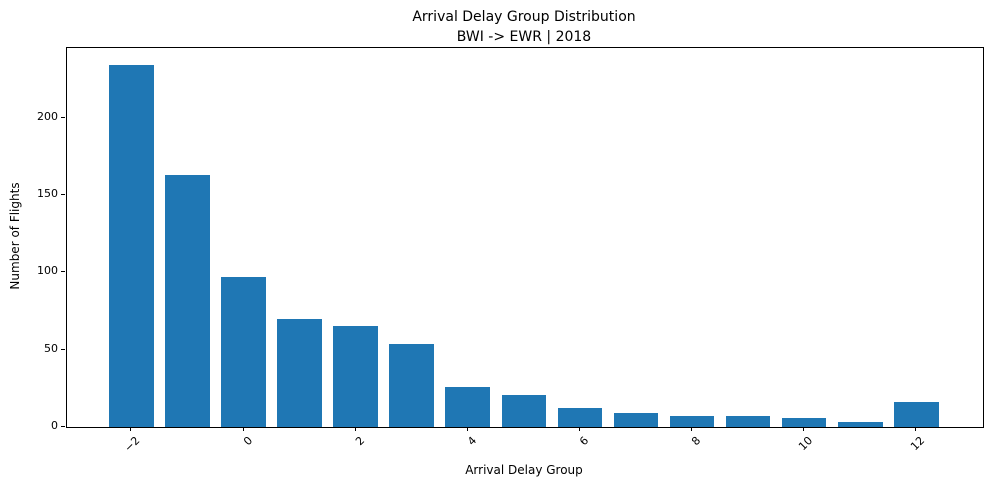 The height and width of the screenshot is (490, 989). What do you see at coordinates (584, 441) in the screenshot?
I see `x-tick-label: 6` at bounding box center [584, 441].